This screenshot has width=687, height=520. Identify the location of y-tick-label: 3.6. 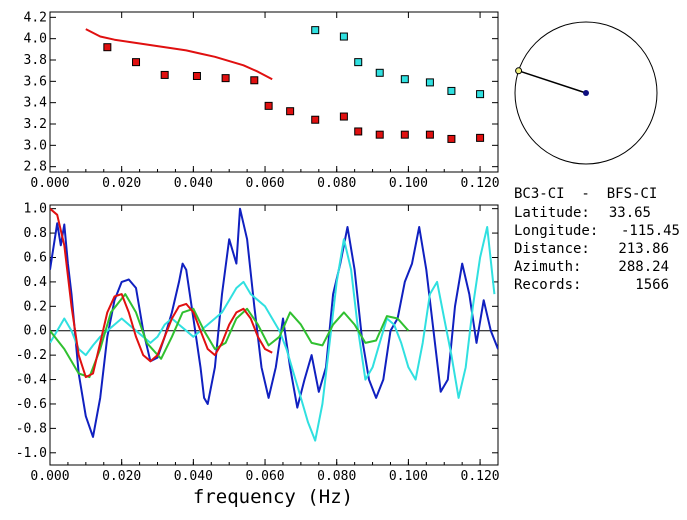
(35, 81).